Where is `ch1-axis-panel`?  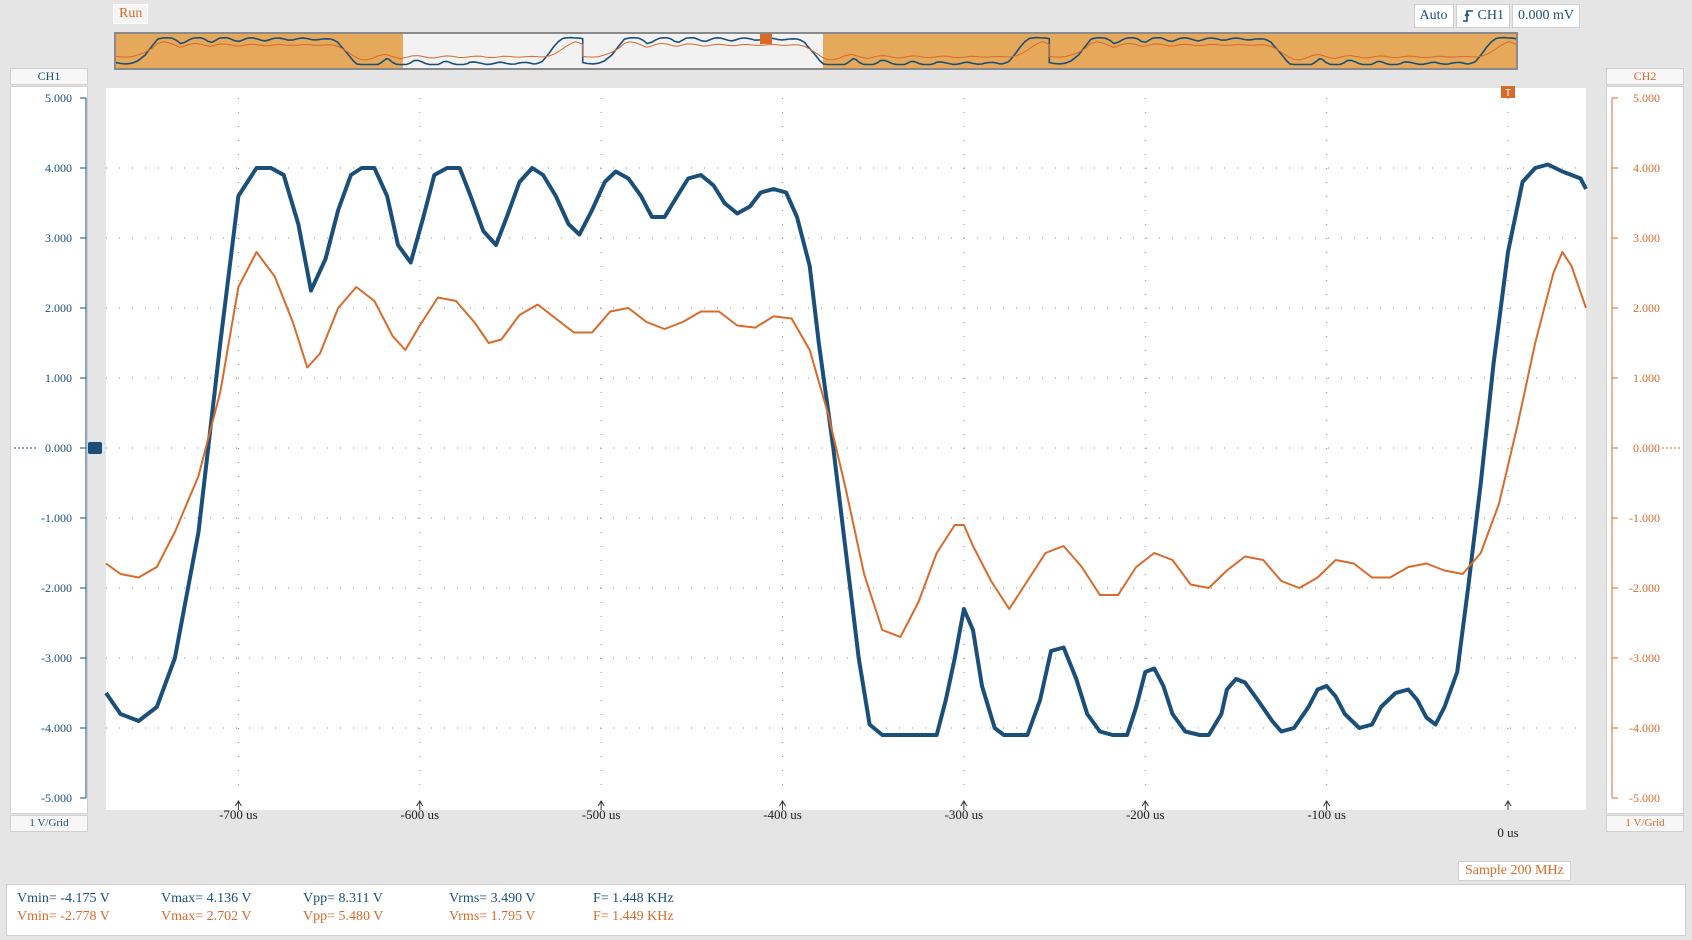
ch1-axis-panel is located at coordinates (49, 450).